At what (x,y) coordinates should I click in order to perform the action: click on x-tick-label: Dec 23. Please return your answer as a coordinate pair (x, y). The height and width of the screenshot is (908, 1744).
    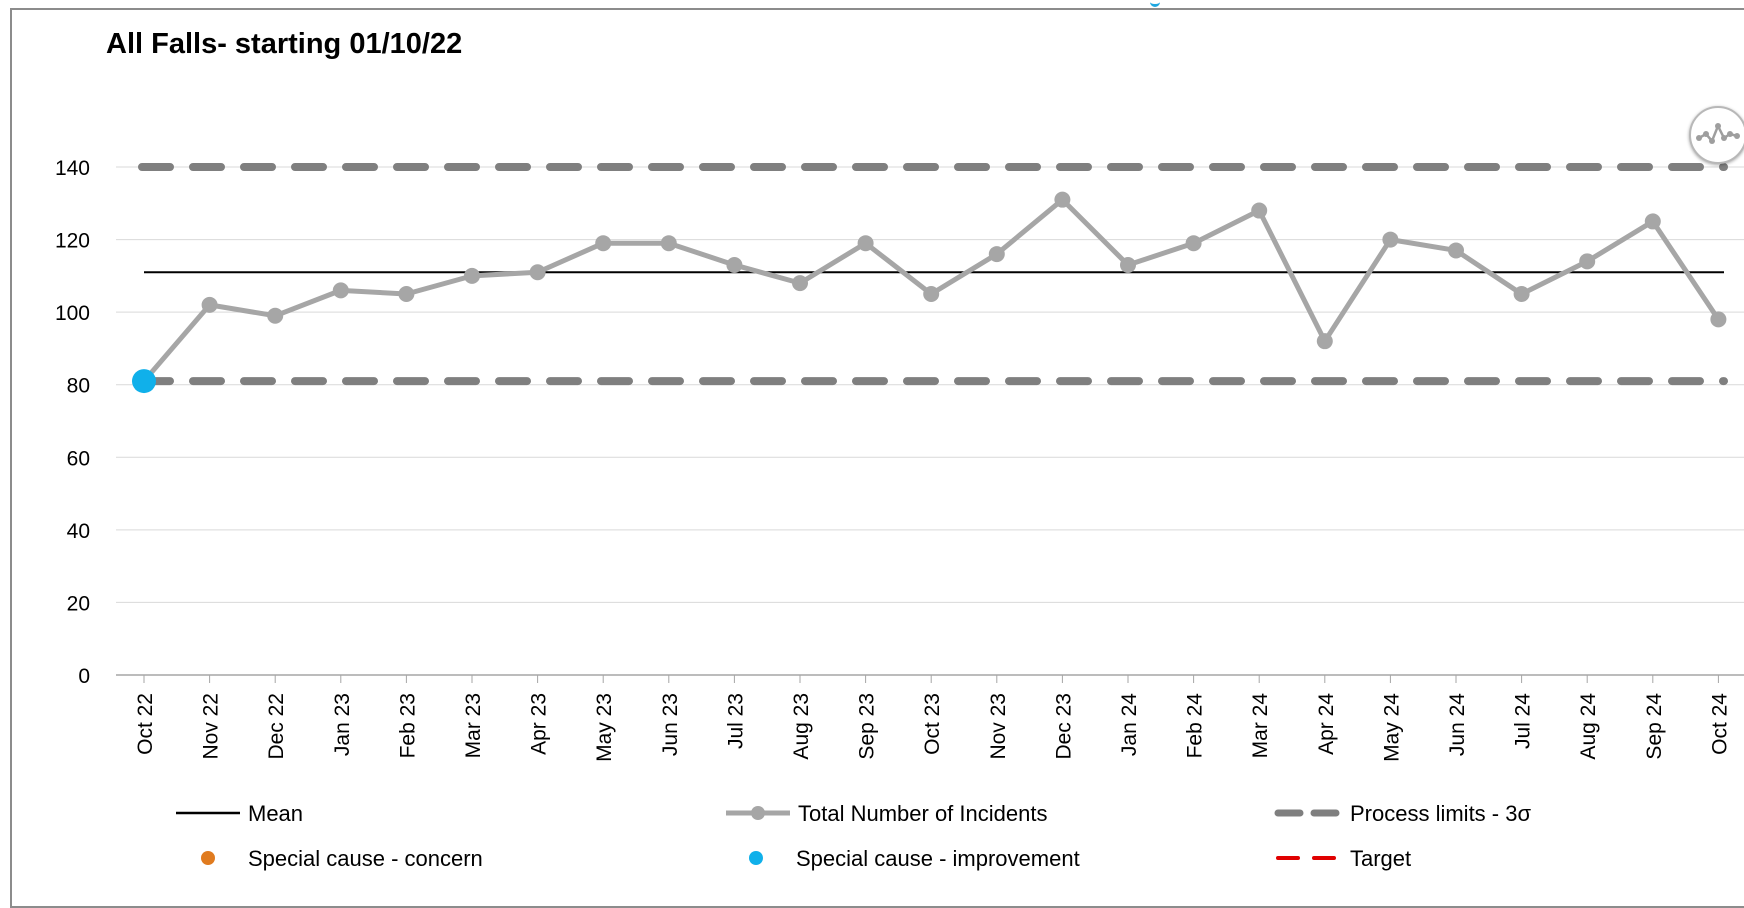
    Looking at the image, I should click on (1063, 726).